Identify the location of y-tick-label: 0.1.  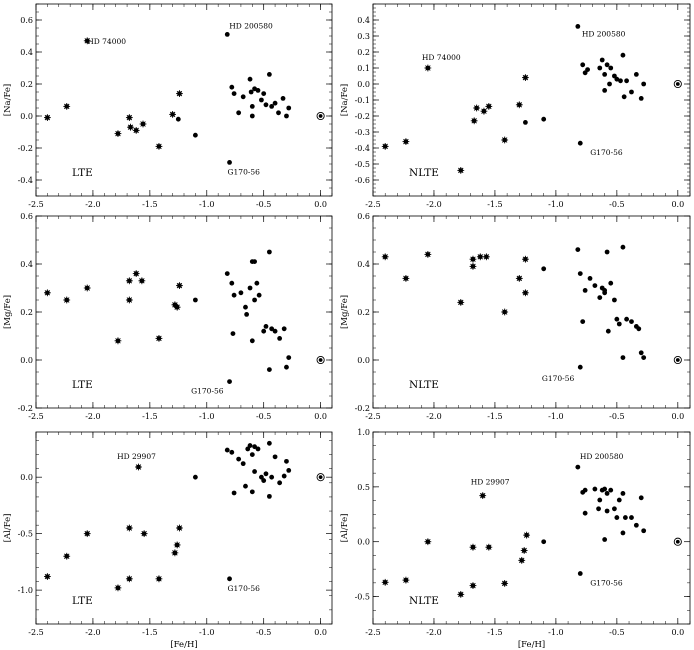
(363, 68).